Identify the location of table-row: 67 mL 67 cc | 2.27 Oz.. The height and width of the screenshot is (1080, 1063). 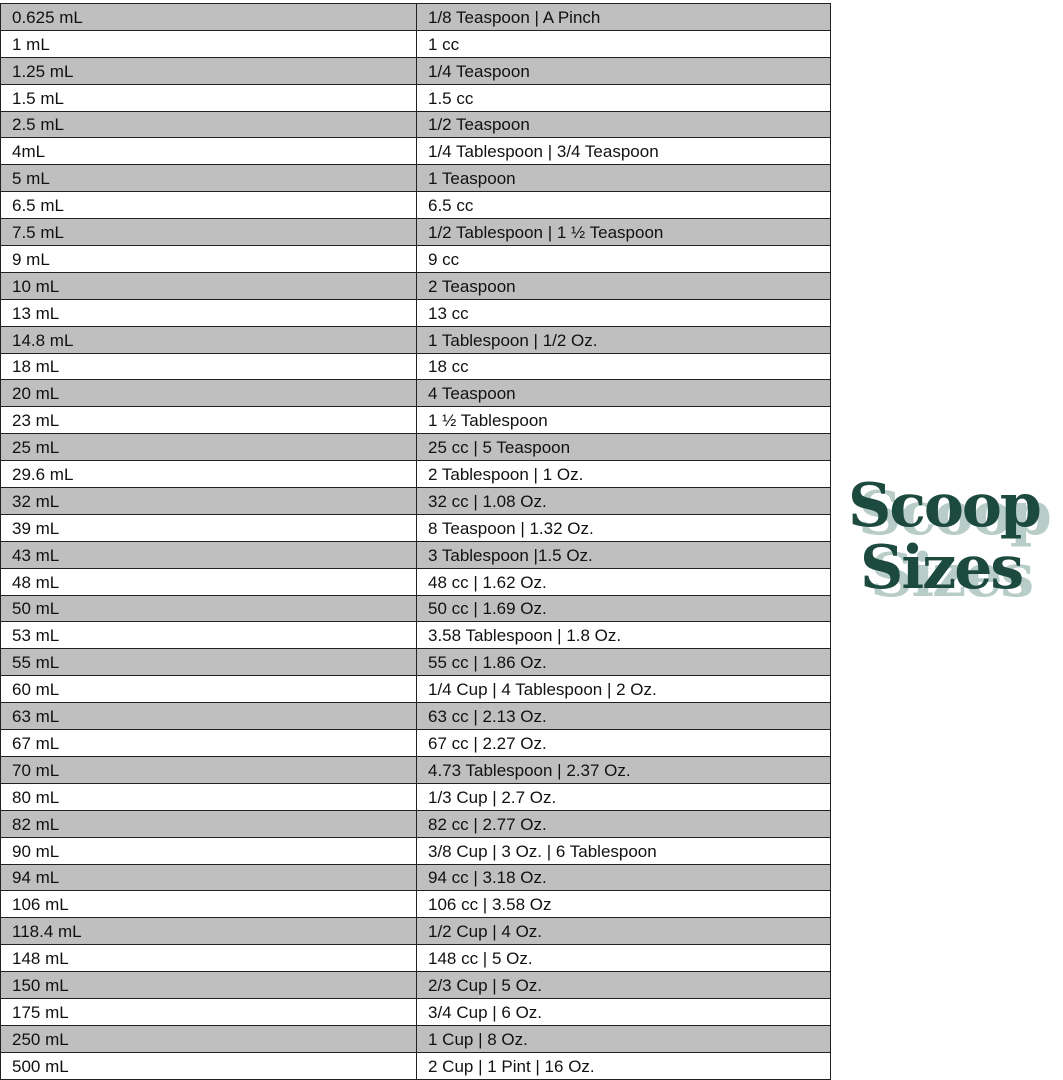
(415, 743).